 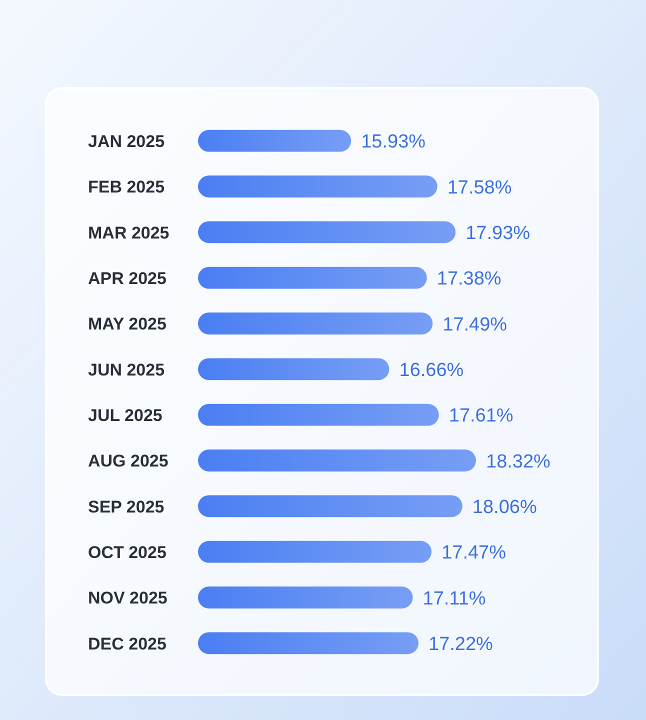 What do you see at coordinates (127, 644) in the screenshot?
I see `y-tick-label: DEC 2025` at bounding box center [127, 644].